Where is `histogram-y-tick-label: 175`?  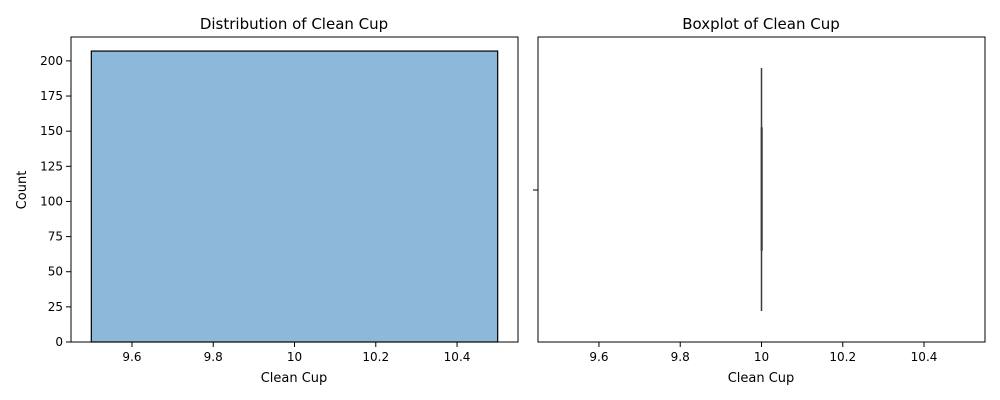
histogram-y-tick-label: 175 is located at coordinates (51, 96).